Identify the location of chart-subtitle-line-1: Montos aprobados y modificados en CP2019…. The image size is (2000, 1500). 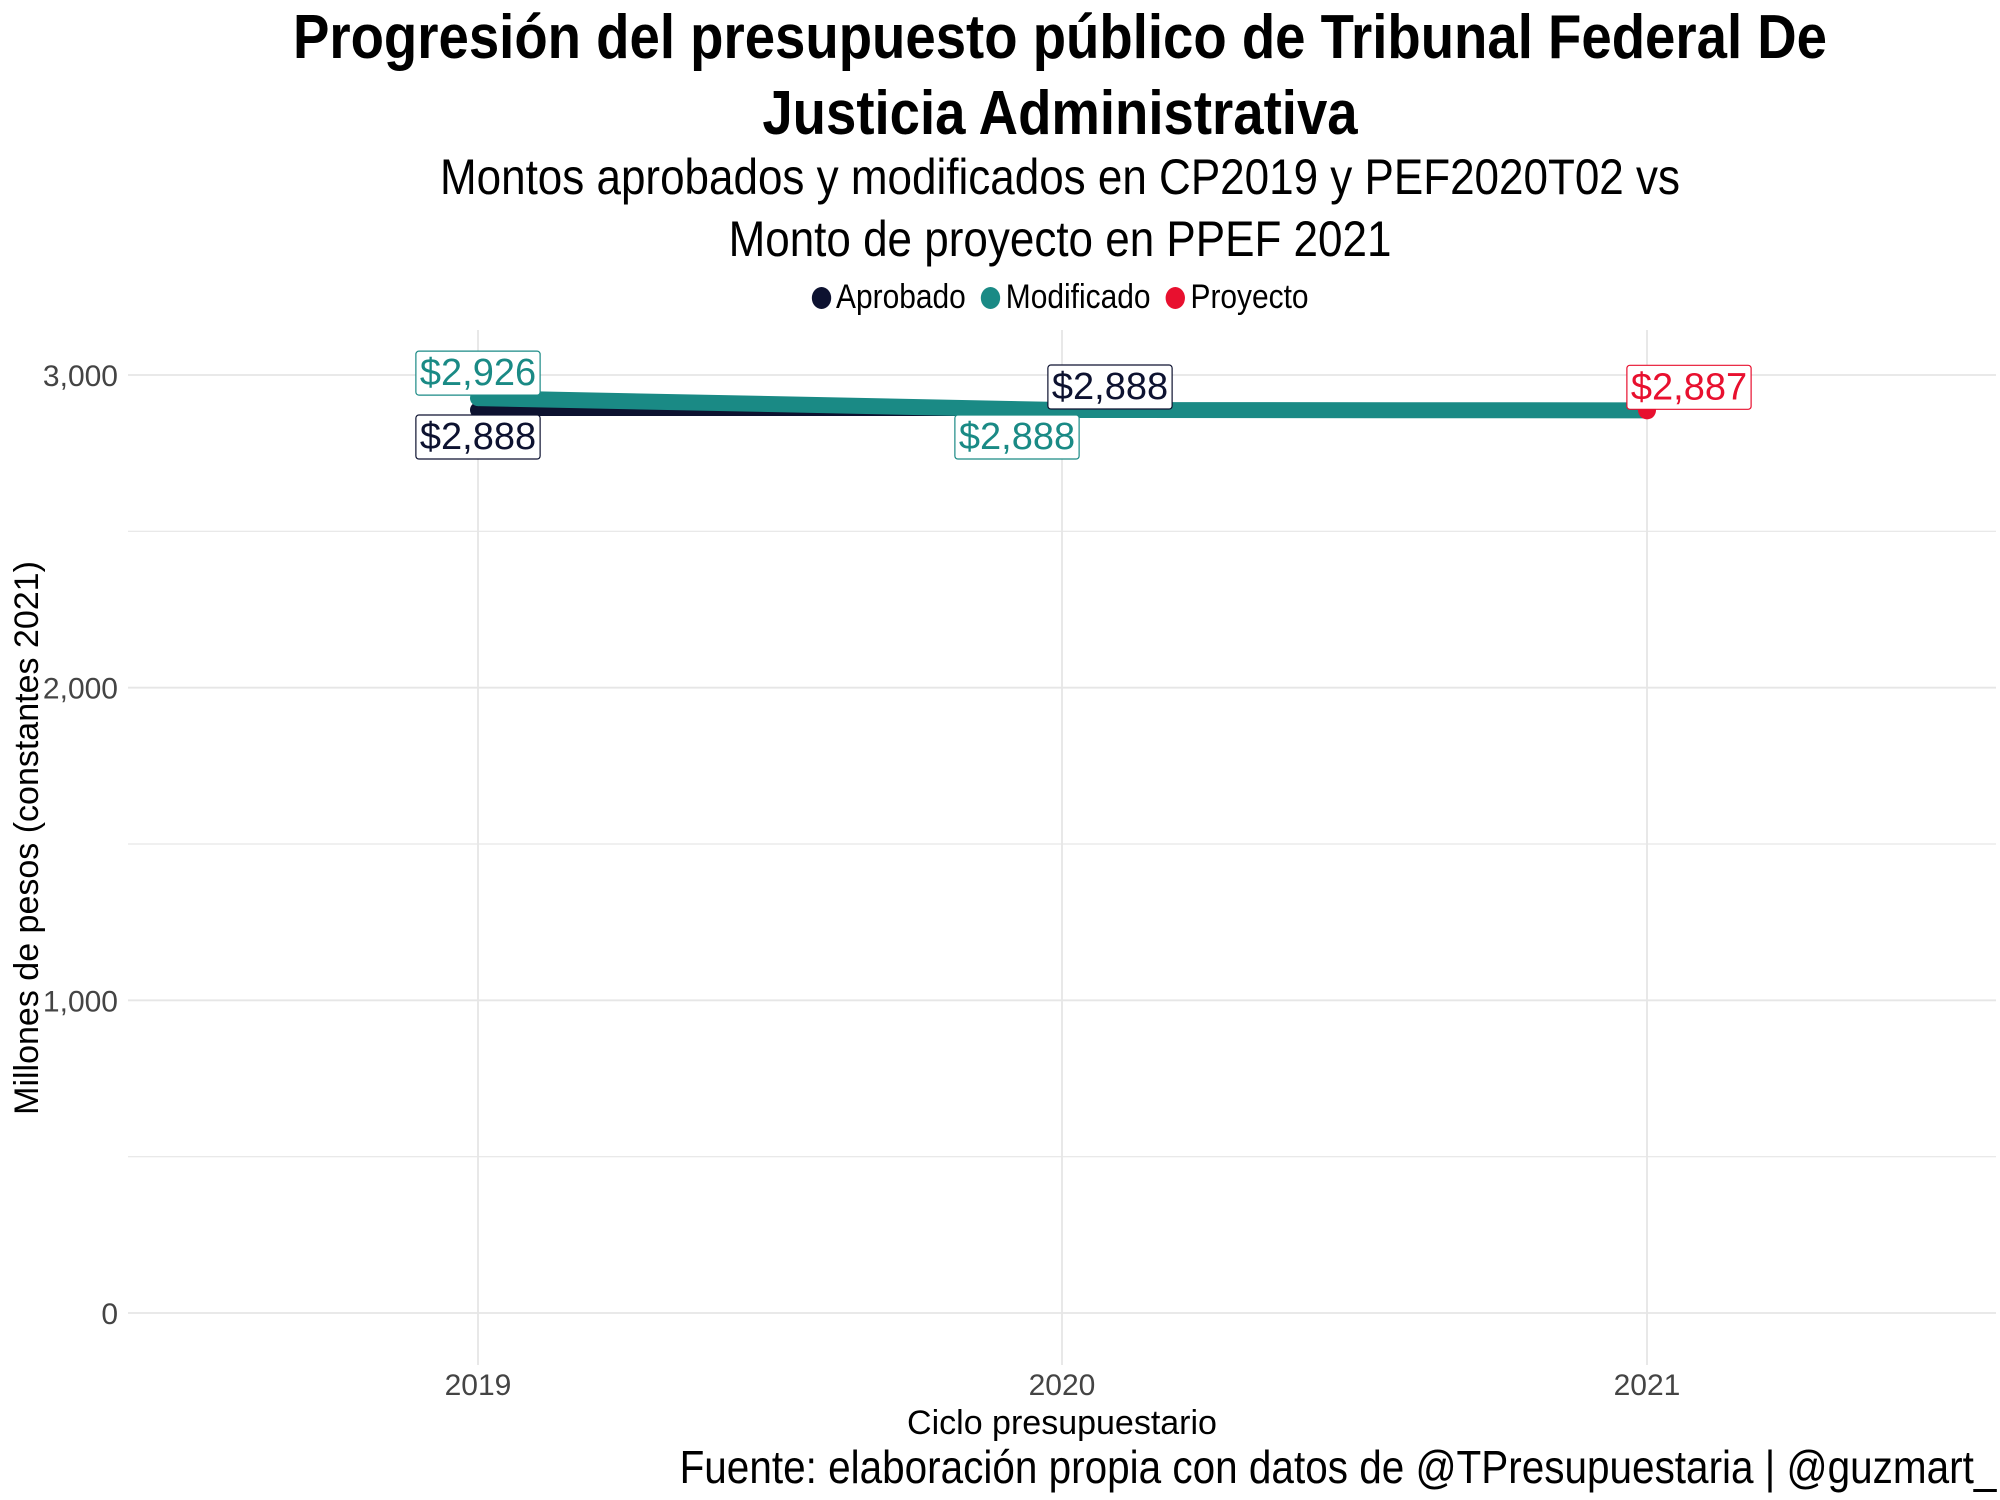
(1060, 177).